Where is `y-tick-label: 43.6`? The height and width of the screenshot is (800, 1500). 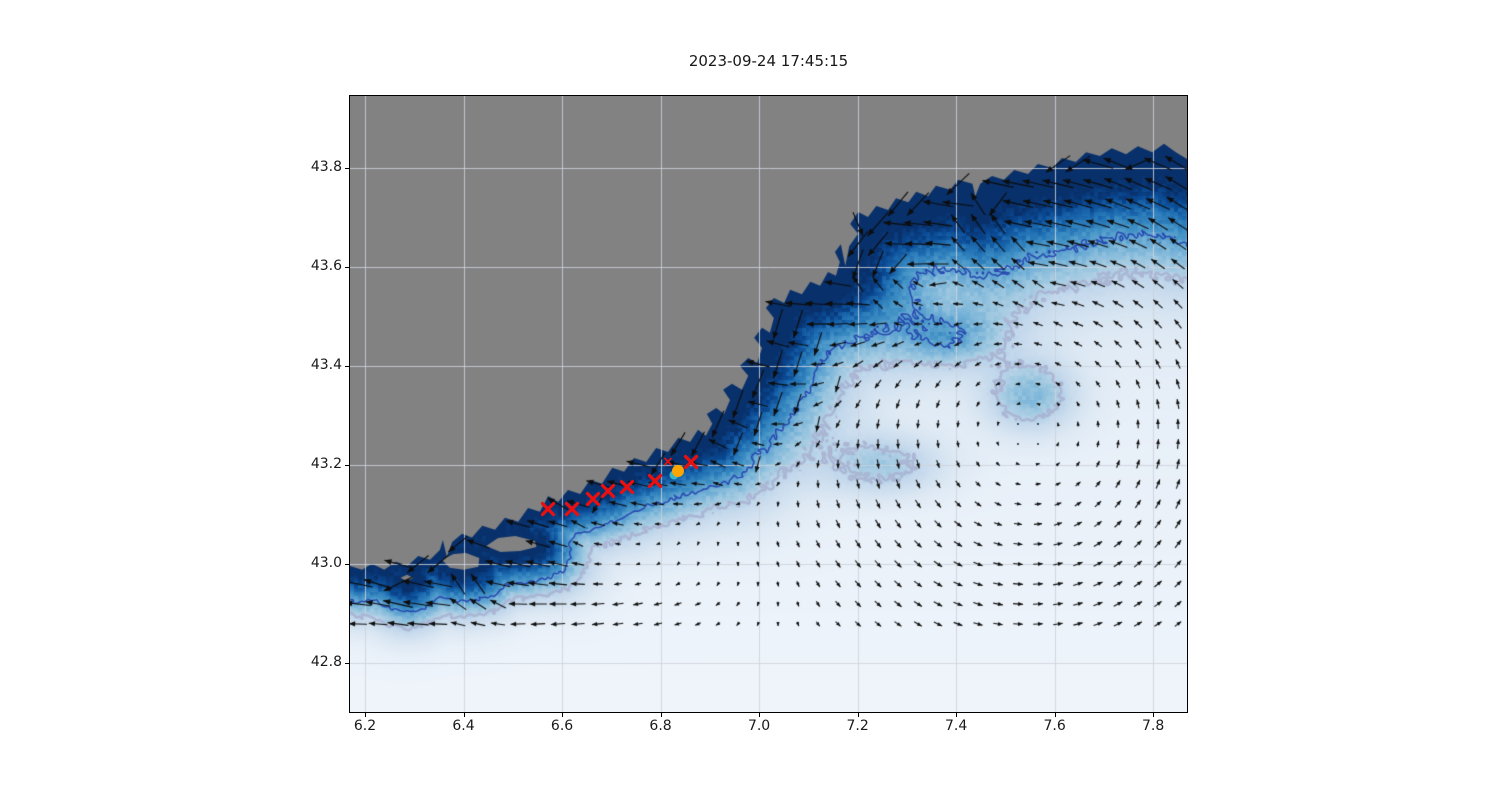 y-tick-label: 43.6 is located at coordinates (326, 265).